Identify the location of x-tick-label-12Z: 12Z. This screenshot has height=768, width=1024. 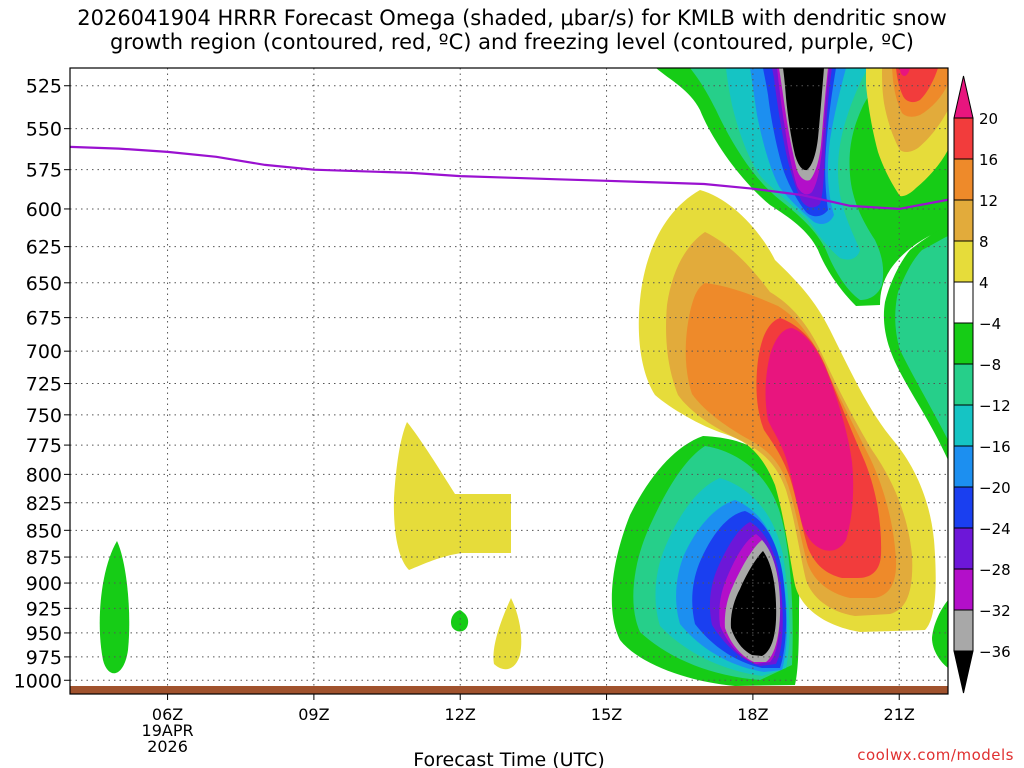
(460, 714).